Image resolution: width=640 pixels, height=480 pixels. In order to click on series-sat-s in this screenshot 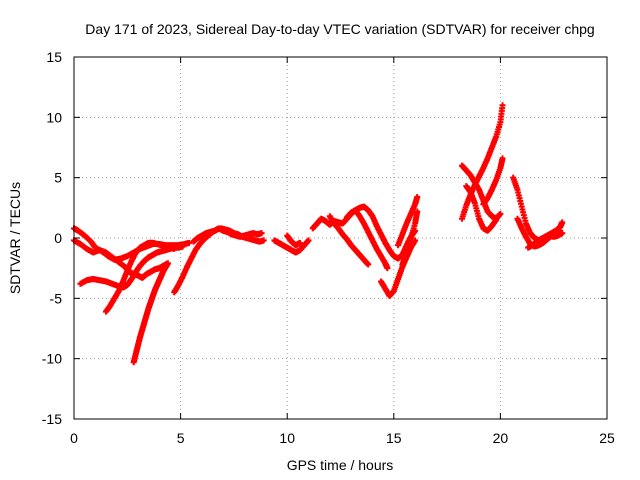, I will do `click(493, 181)`.